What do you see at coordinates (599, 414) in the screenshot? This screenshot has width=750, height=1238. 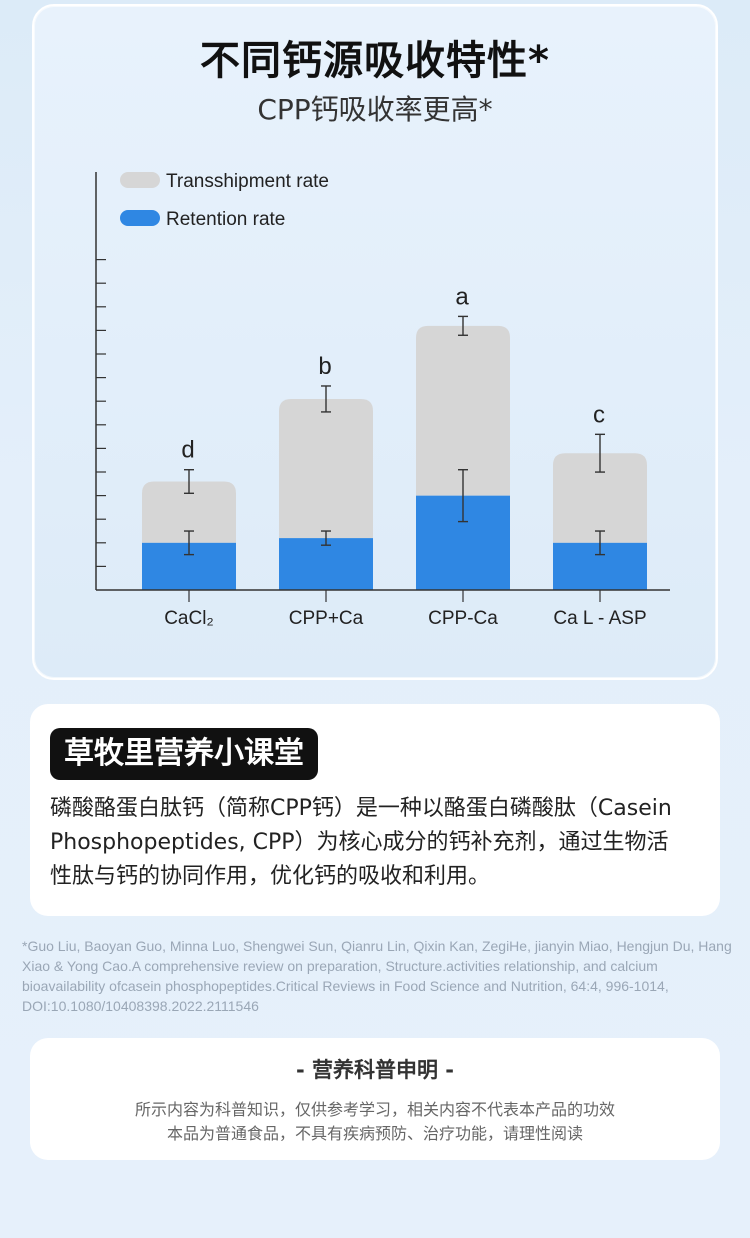 I see `significance-label: c` at bounding box center [599, 414].